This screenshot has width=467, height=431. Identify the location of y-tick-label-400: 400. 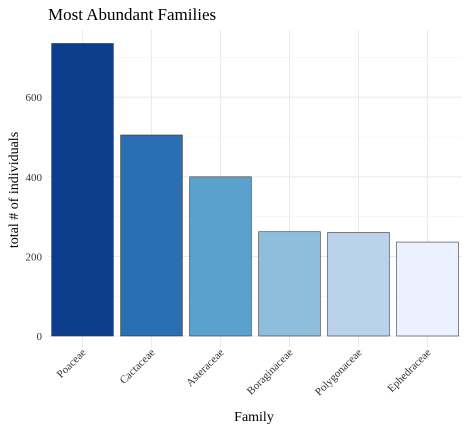
(34, 178).